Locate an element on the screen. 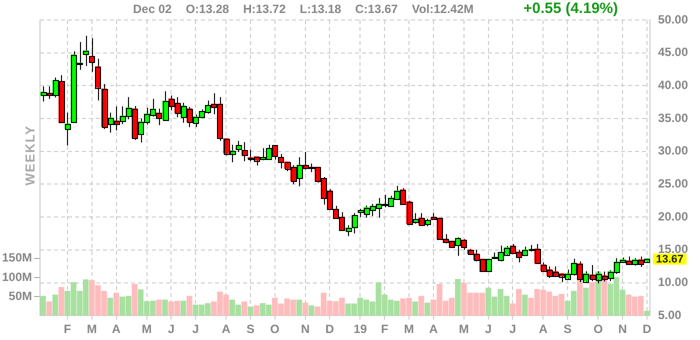 Image resolution: width=700 pixels, height=340 pixels. text: H:13.72 is located at coordinates (264, 9).